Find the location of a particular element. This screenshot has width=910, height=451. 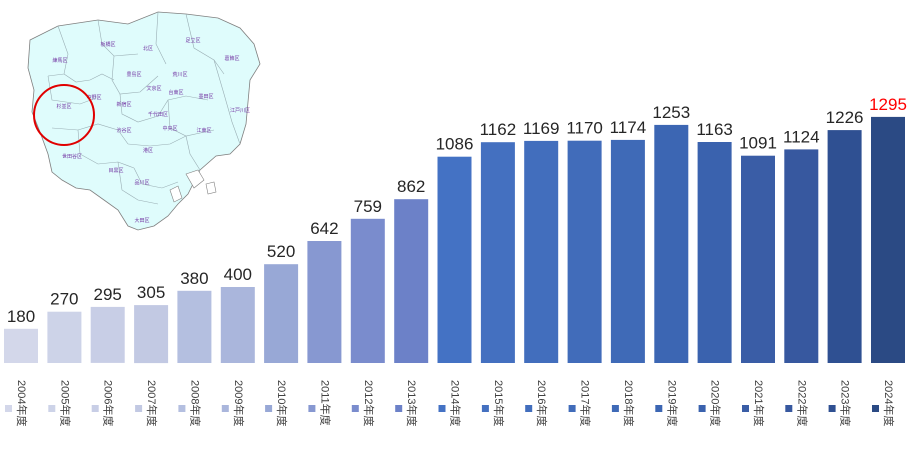

tick-label-8: 2012年度 is located at coordinates (369, 403).